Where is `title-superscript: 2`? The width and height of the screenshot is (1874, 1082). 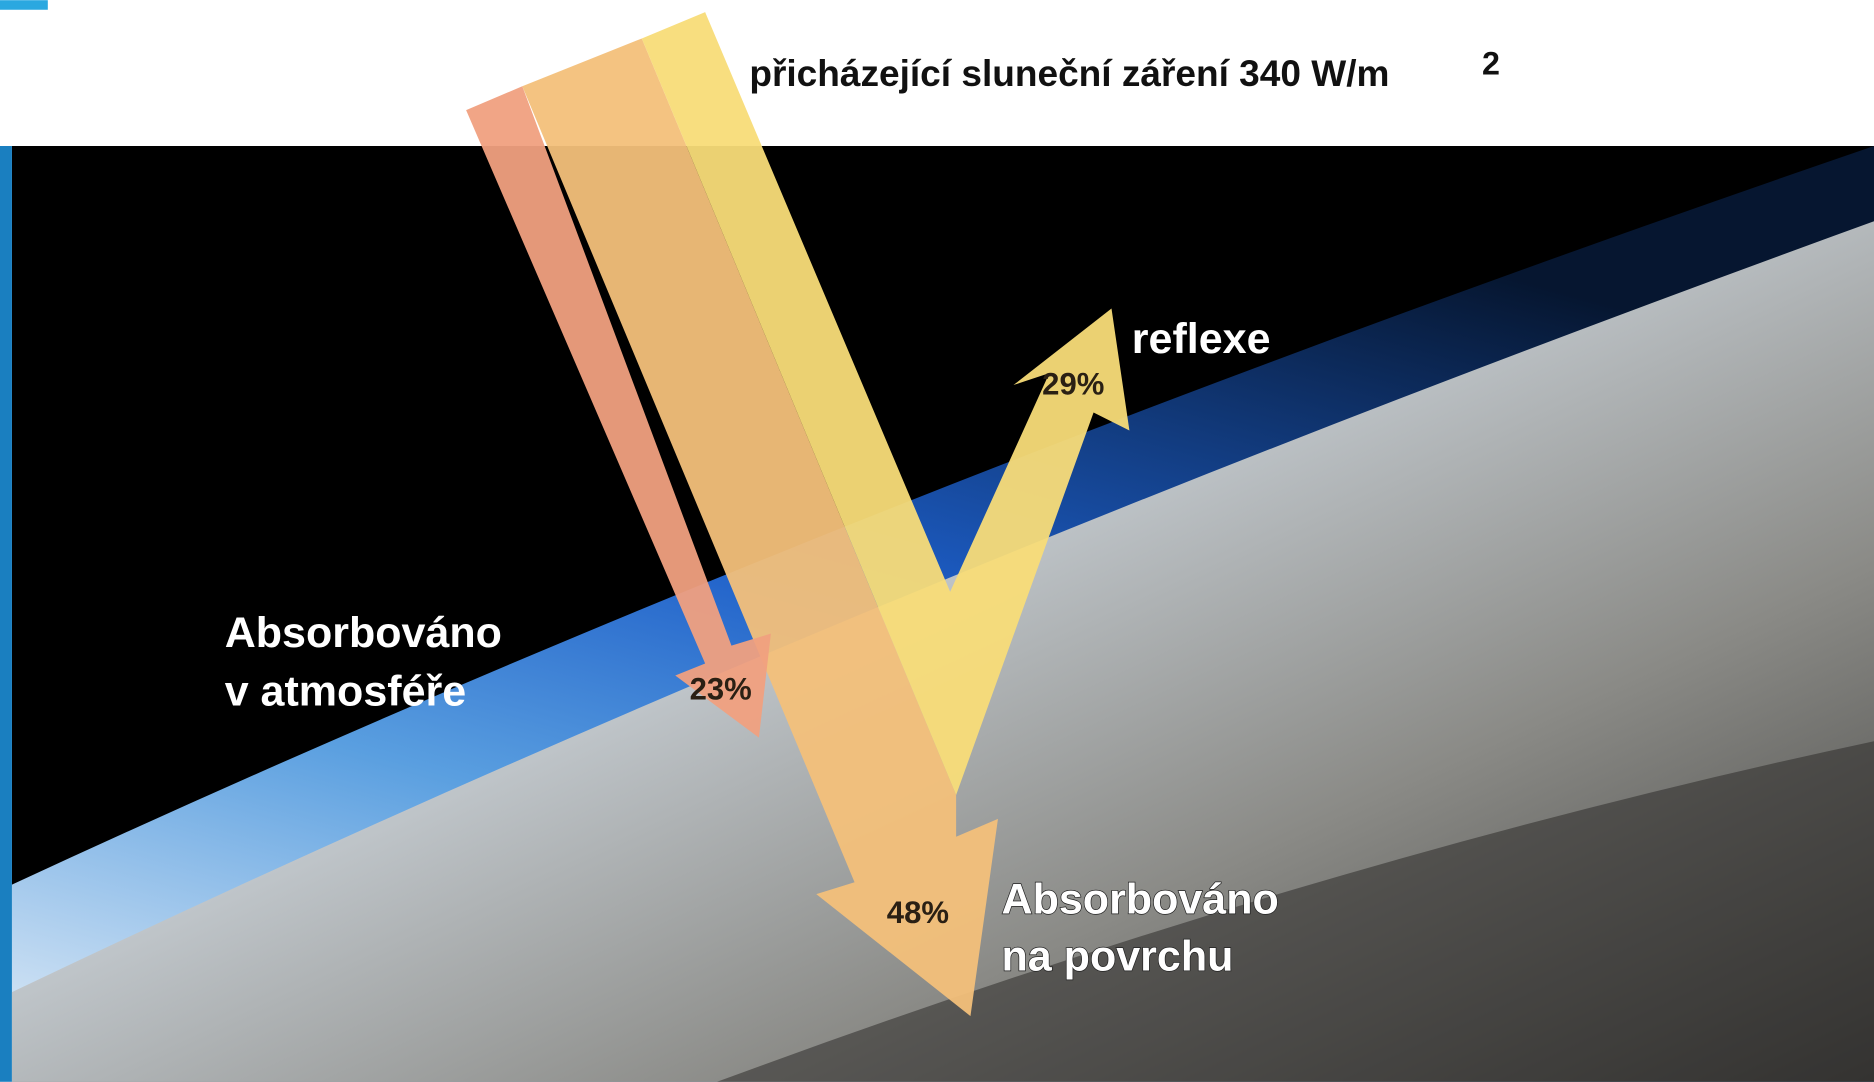
title-superscript: 2 is located at coordinates (1491, 63).